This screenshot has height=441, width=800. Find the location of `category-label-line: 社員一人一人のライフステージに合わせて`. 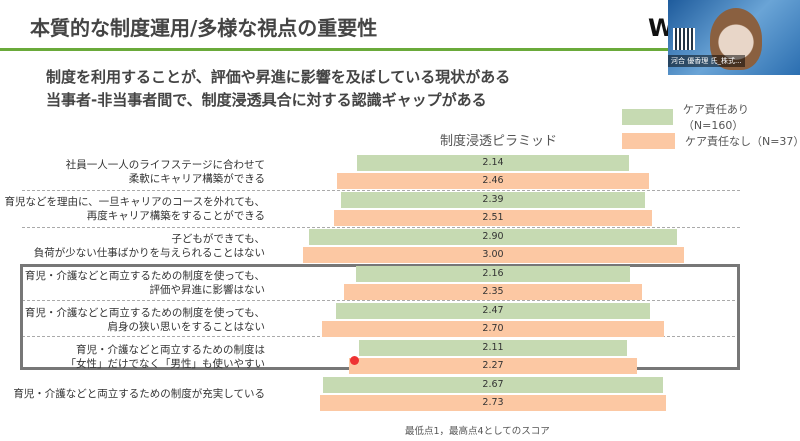

category-label-line: 社員一人一人のライフステージに合わせて is located at coordinates (165, 165).